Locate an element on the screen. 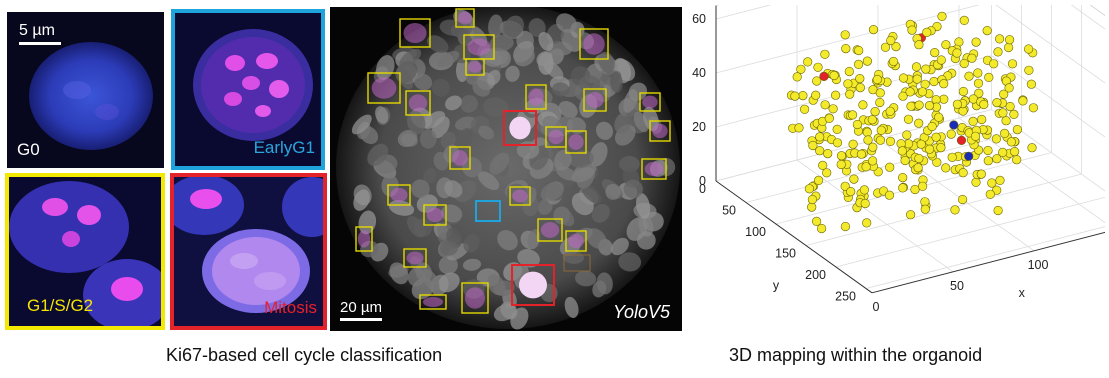 The width and height of the screenshot is (1109, 378). y-axis is located at coordinates (794, 237).